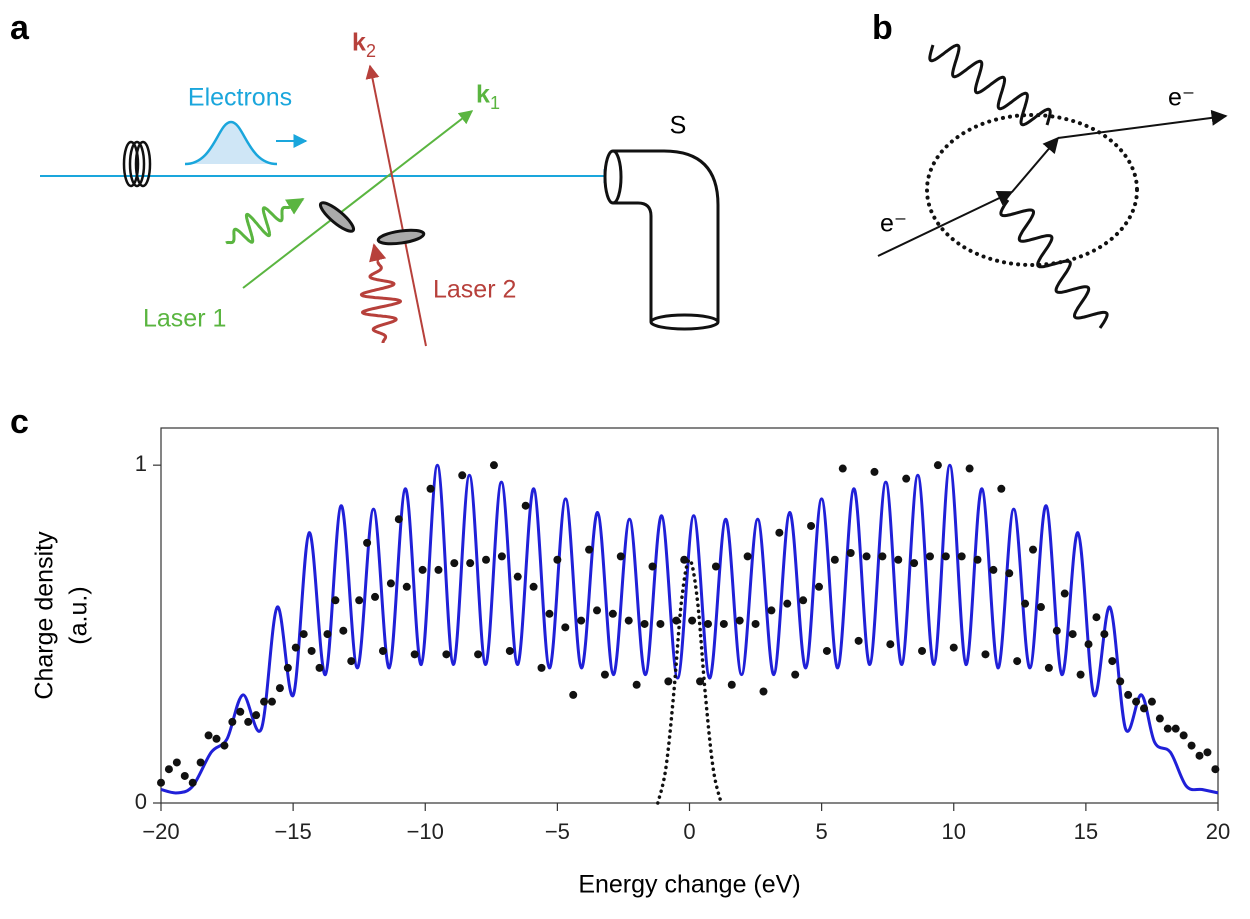  What do you see at coordinates (45, 615) in the screenshot?
I see `y-axis-label: Charge density` at bounding box center [45, 615].